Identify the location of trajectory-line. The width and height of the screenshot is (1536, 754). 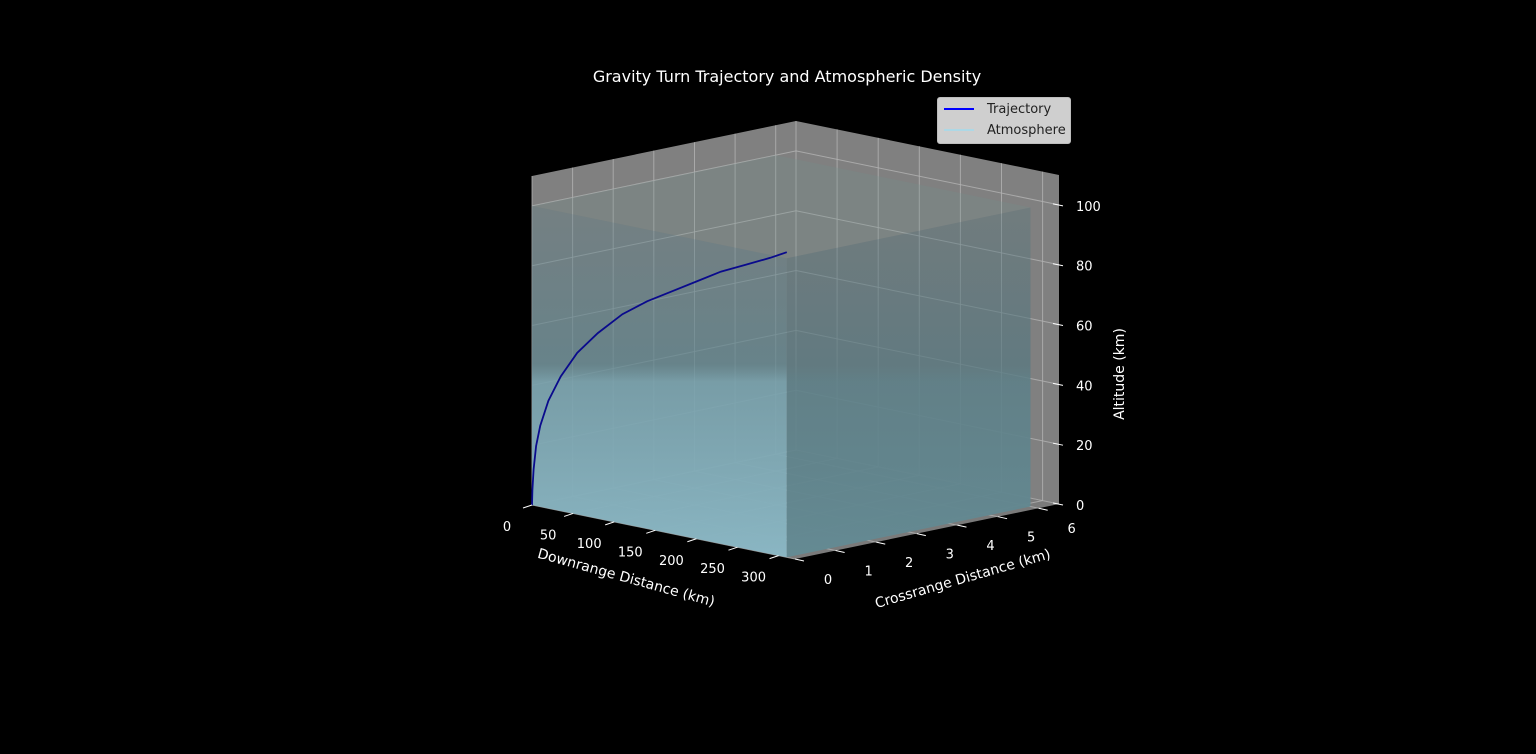
(659, 378).